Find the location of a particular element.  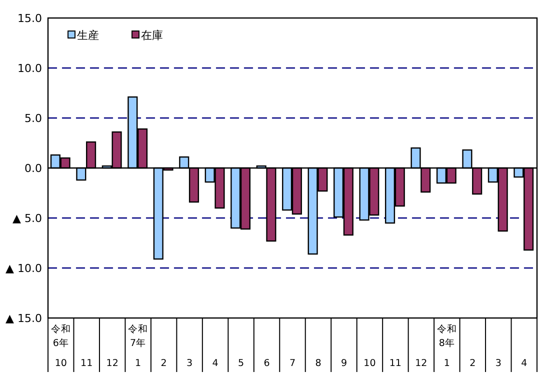

y-tick-label: ▲ 15.0 is located at coordinates (24, 318).